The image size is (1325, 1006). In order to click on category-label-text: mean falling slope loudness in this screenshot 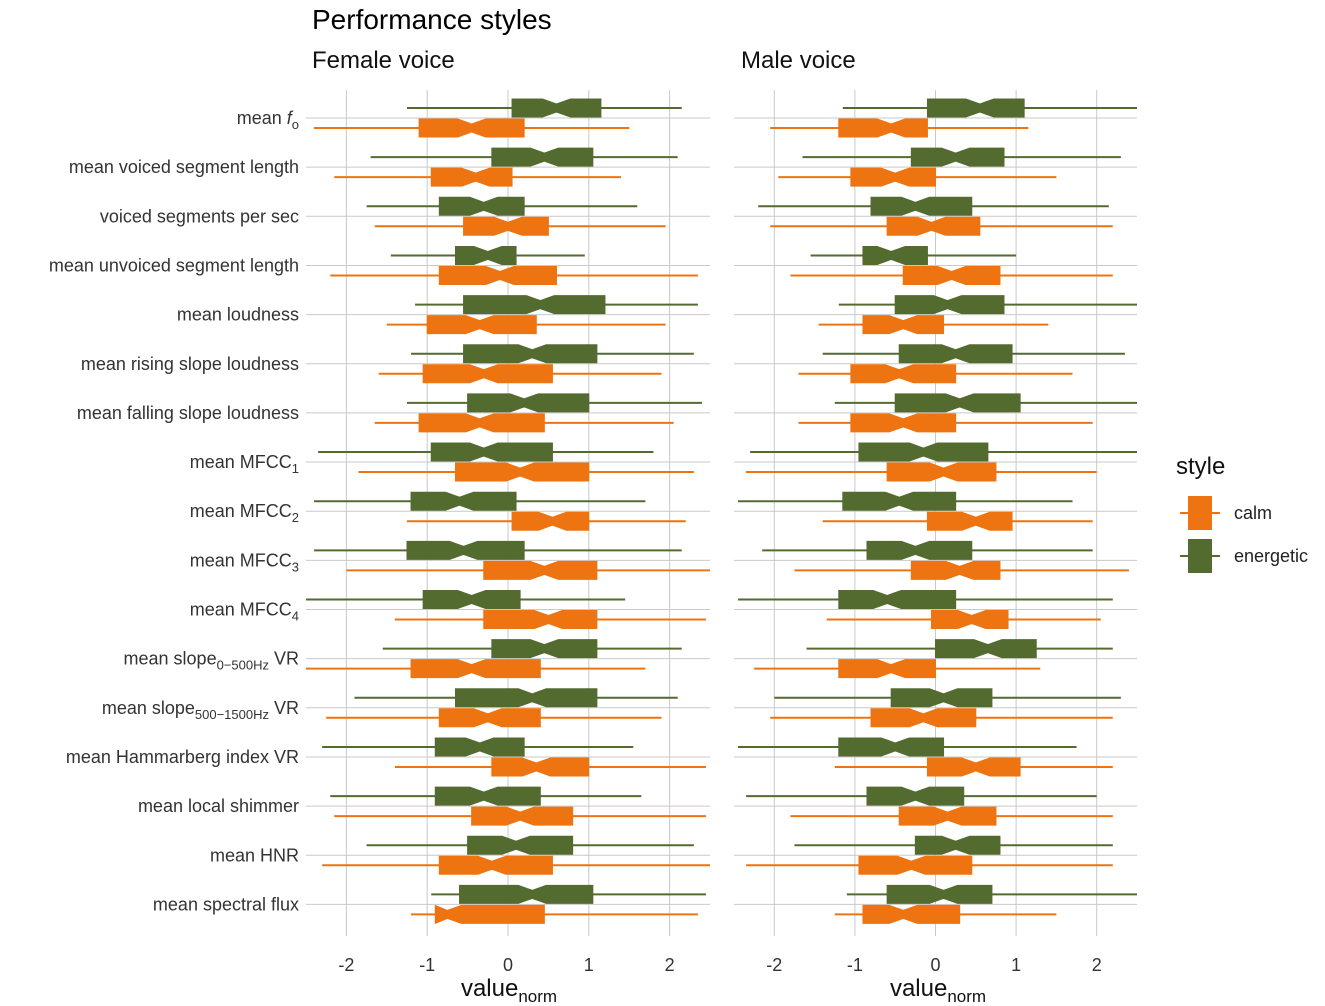, I will do `click(188, 413)`.